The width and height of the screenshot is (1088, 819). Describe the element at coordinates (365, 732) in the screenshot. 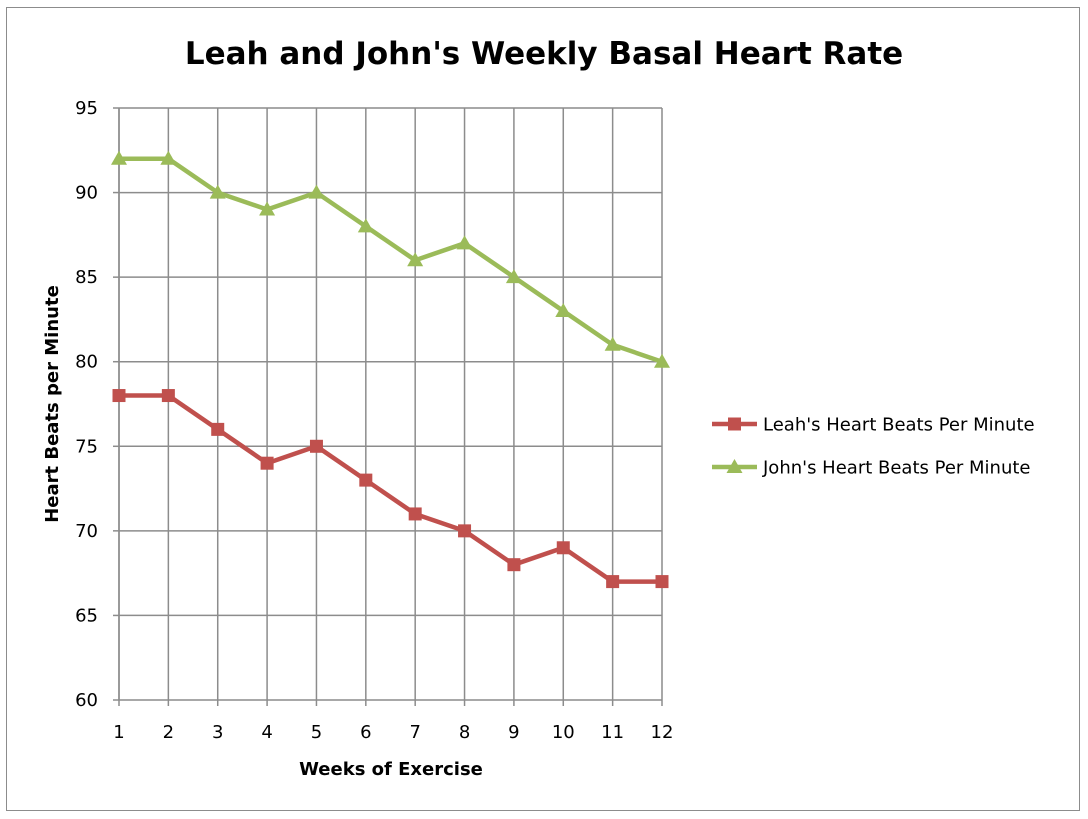

I see `x-tick-label: 6` at that location.